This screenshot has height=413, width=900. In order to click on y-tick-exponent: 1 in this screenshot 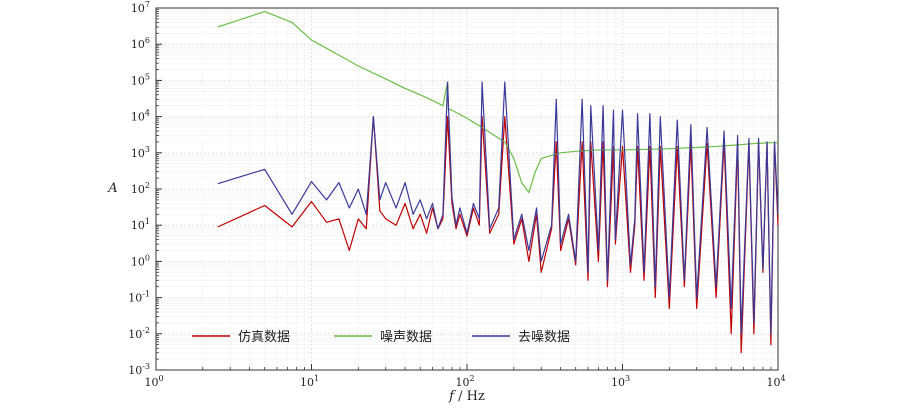, I will do `click(147, 221)`.